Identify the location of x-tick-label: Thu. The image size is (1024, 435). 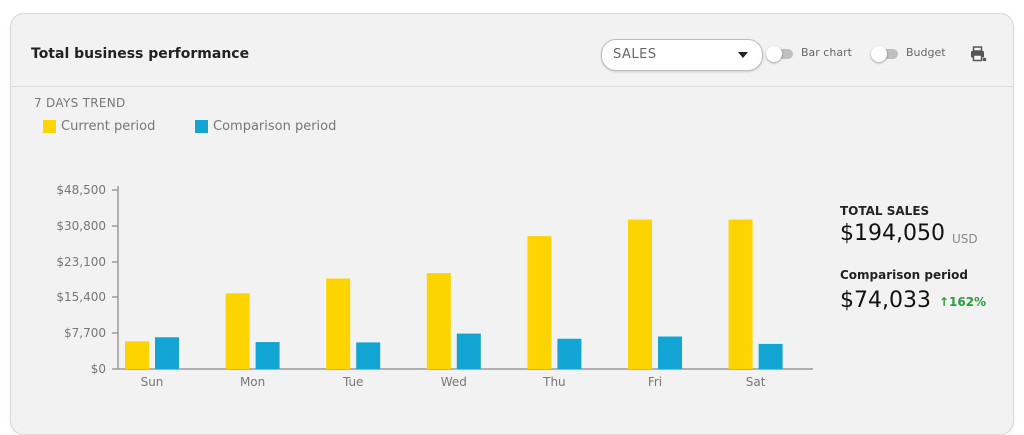
(554, 382).